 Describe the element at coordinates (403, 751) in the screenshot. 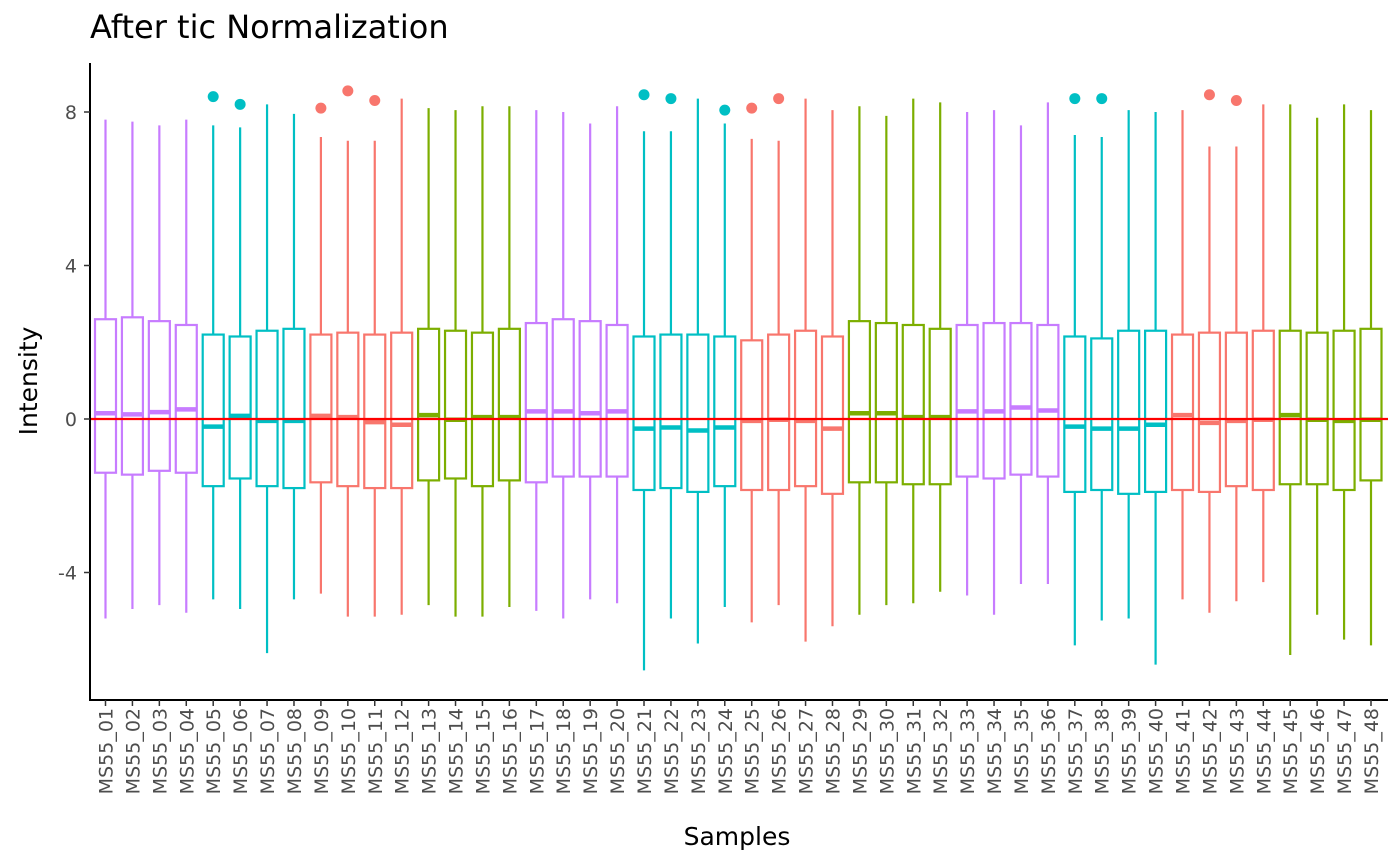

I see `x-tick-label: MS55_12` at that location.